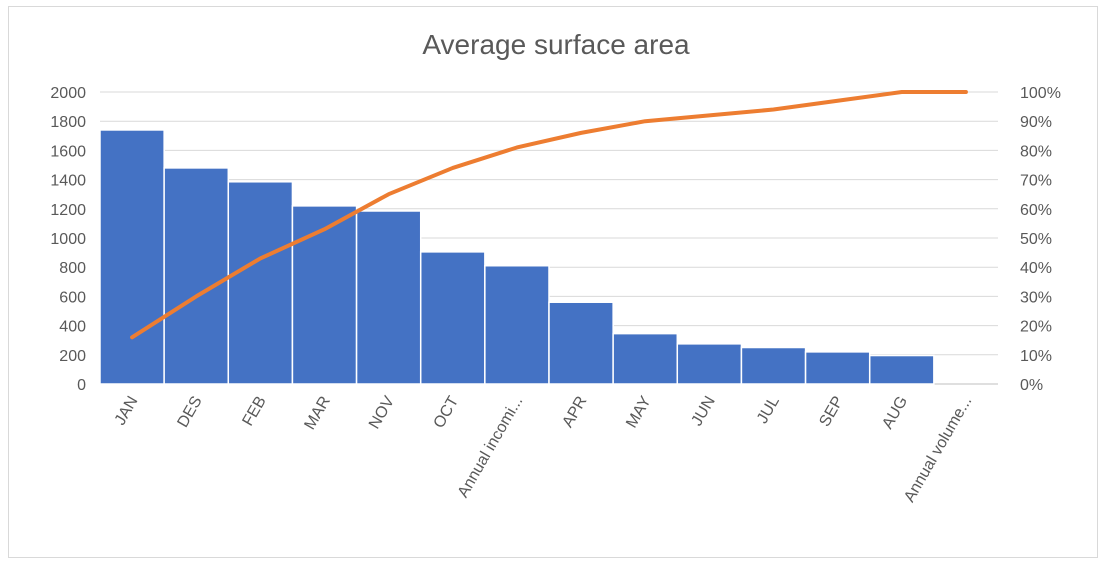 The width and height of the screenshot is (1102, 564). Describe the element at coordinates (895, 413) in the screenshot. I see `x-tick-label: AUG` at that location.